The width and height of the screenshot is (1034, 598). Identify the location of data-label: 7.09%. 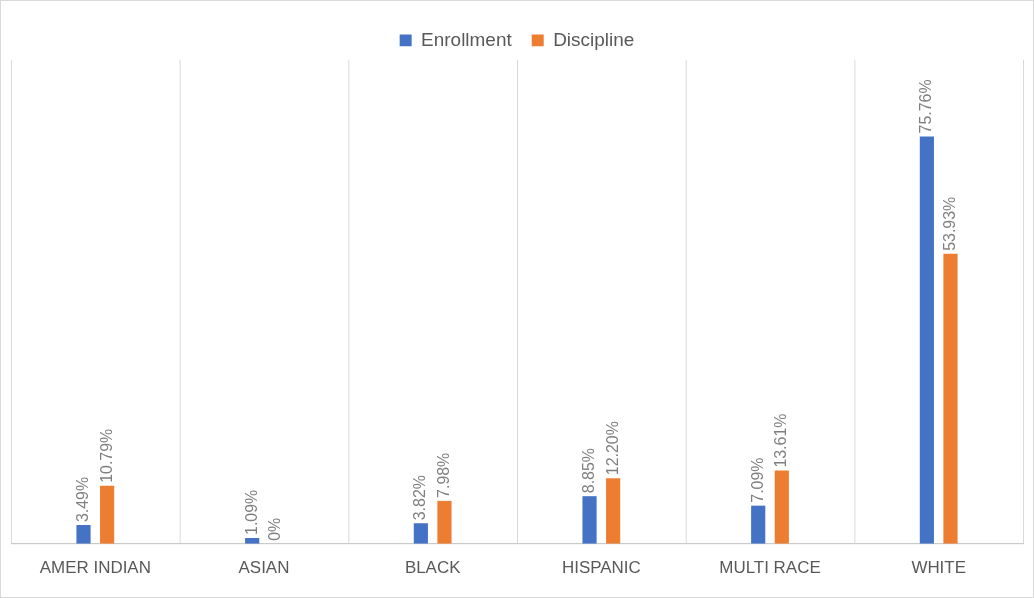
(757, 480).